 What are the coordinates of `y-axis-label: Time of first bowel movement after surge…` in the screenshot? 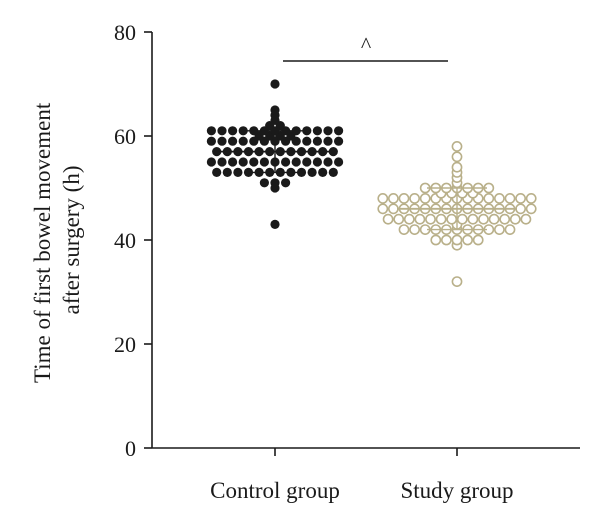 It's located at (57, 240).